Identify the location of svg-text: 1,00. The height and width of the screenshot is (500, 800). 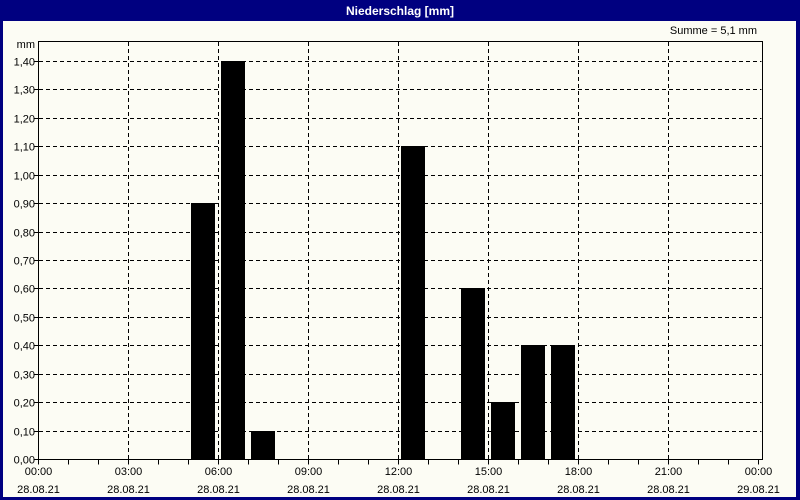
(24, 177).